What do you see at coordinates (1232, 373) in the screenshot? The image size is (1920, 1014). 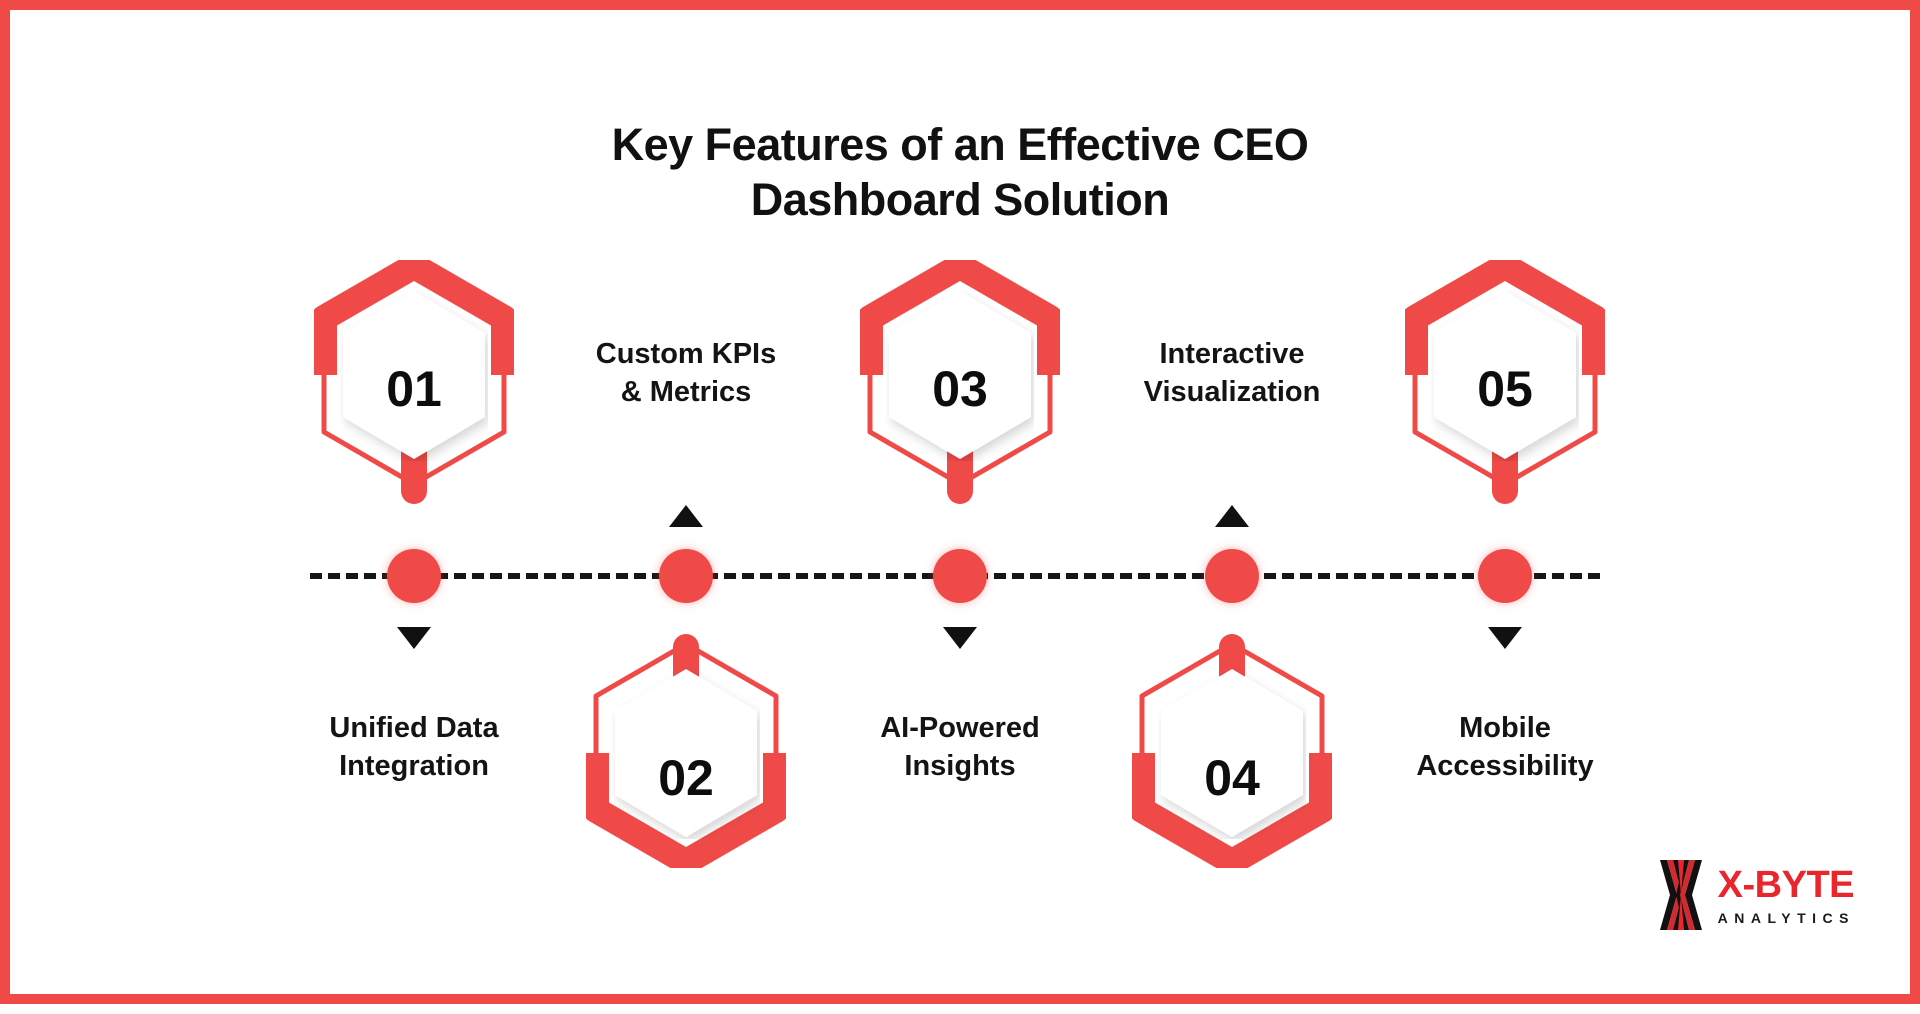 I see `step-label-04: Interactive Visualization` at bounding box center [1232, 373].